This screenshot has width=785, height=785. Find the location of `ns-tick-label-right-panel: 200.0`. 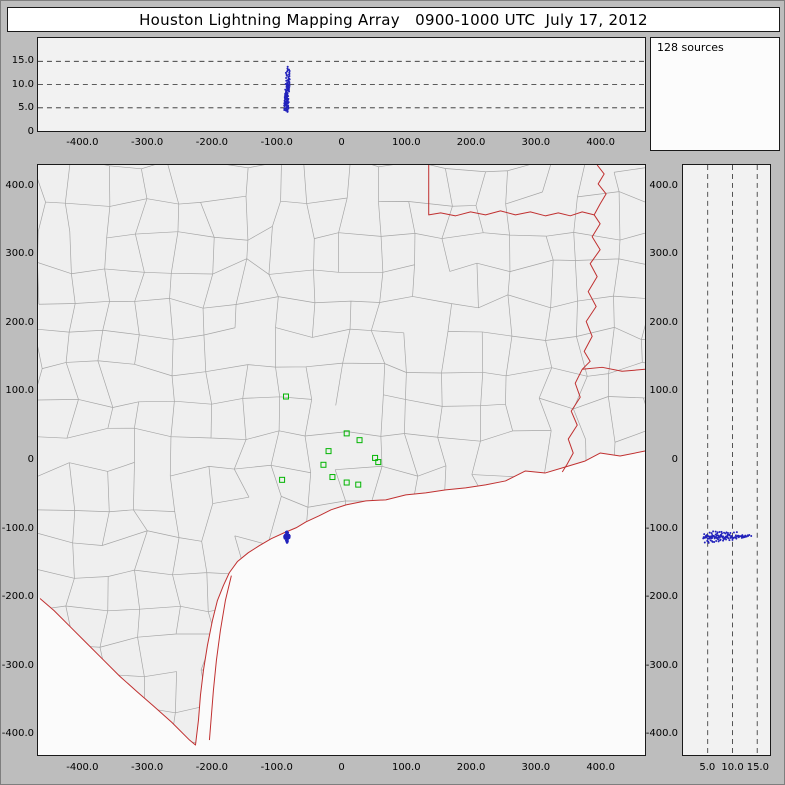

ns-tick-label-right-panel: 200.0 is located at coordinates (663, 322).